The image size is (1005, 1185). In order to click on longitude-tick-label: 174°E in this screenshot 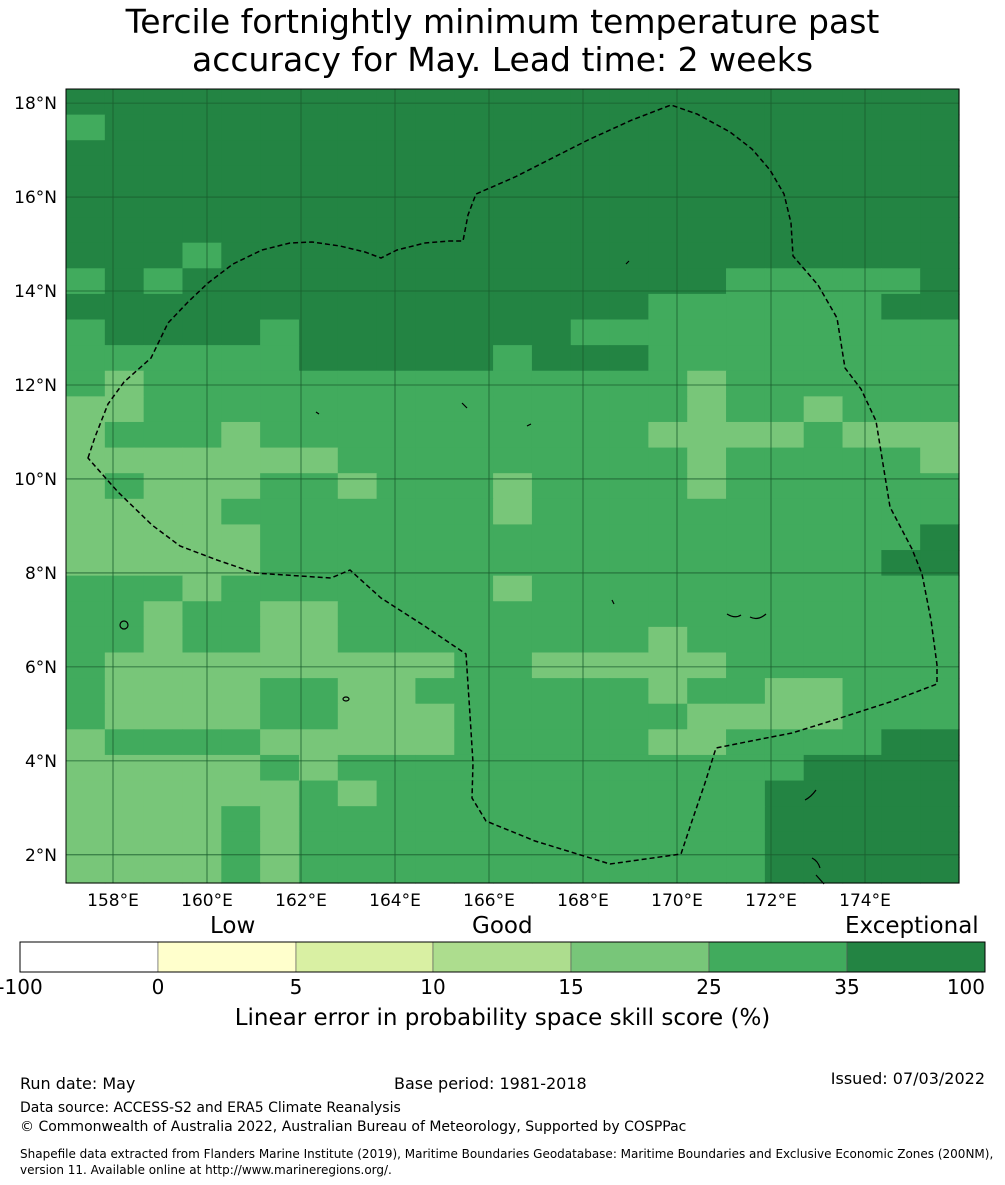, I will do `click(865, 901)`.